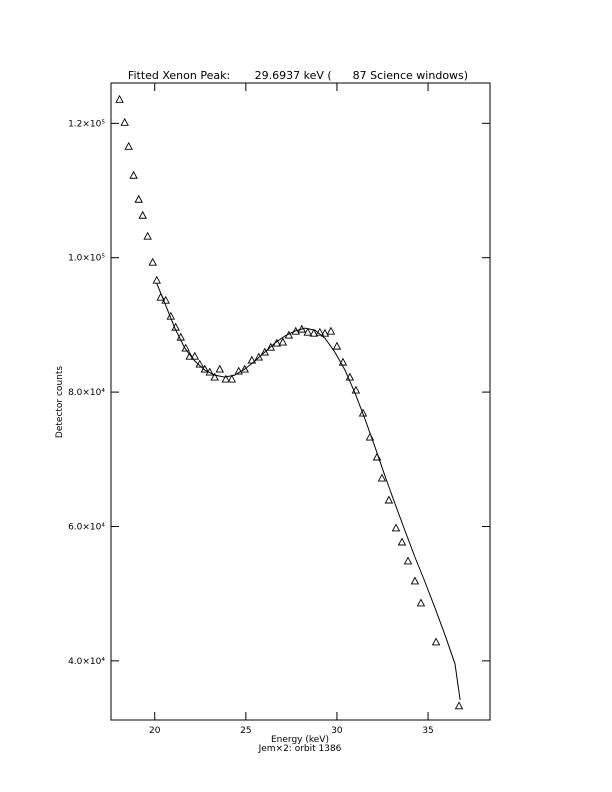  I want to click on y-tick-label: 1.2×10⁵, so click(86, 124).